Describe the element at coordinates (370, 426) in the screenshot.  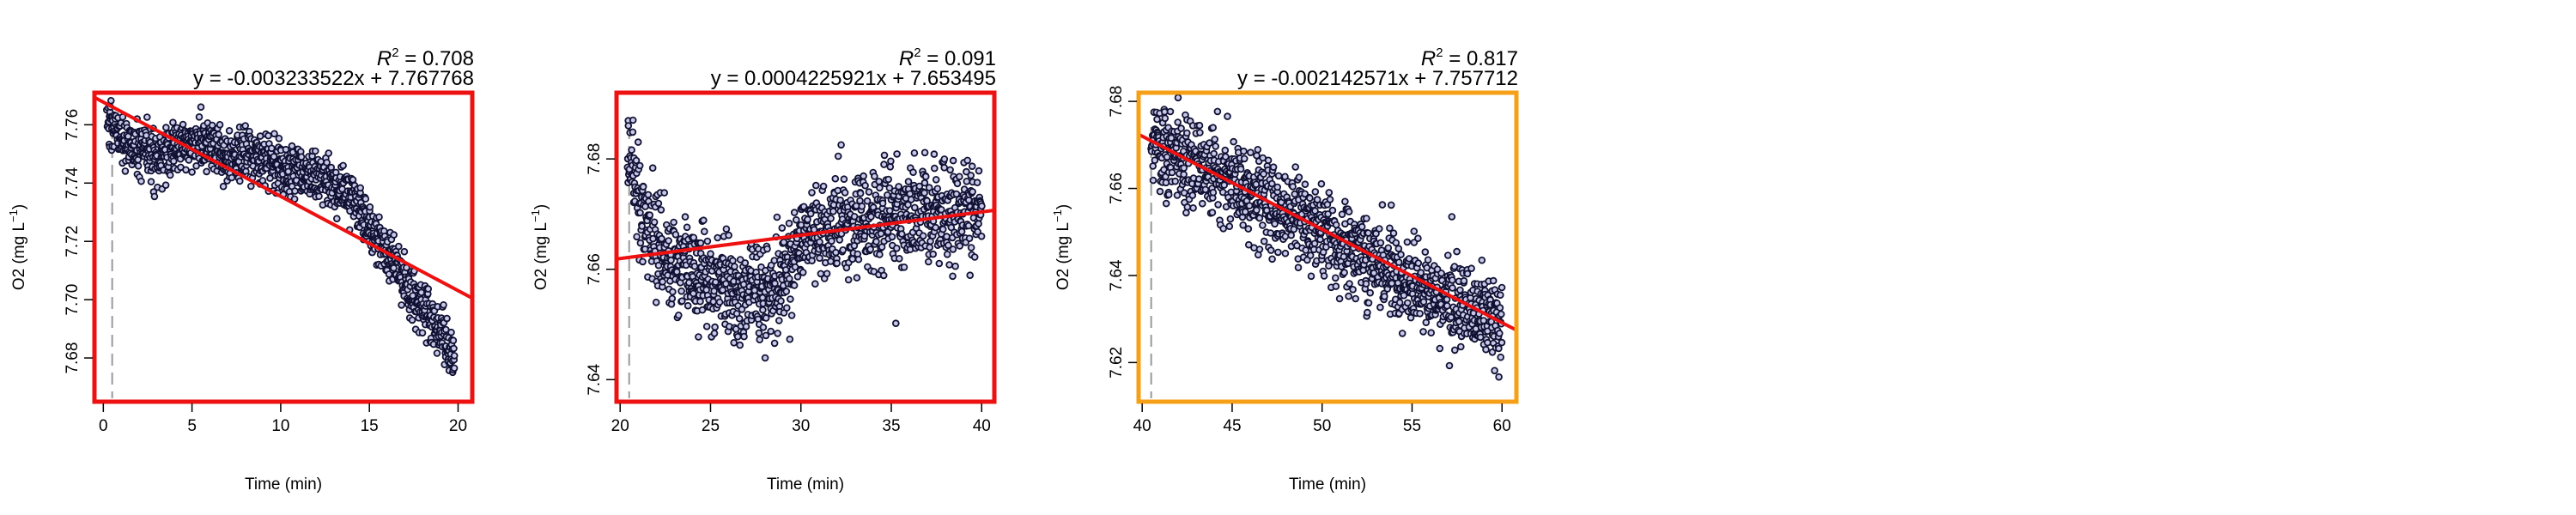
I see `x-tick-label: 15` at that location.